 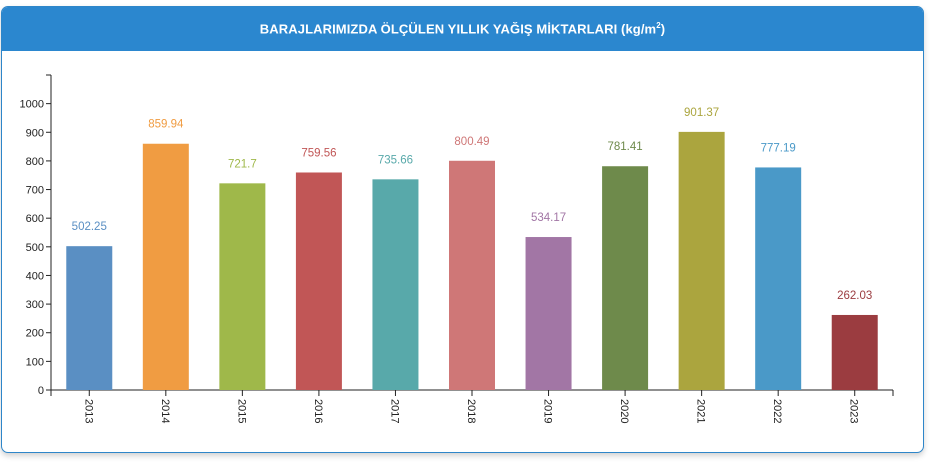 What do you see at coordinates (242, 286) in the screenshot?
I see `bar-2015` at bounding box center [242, 286].